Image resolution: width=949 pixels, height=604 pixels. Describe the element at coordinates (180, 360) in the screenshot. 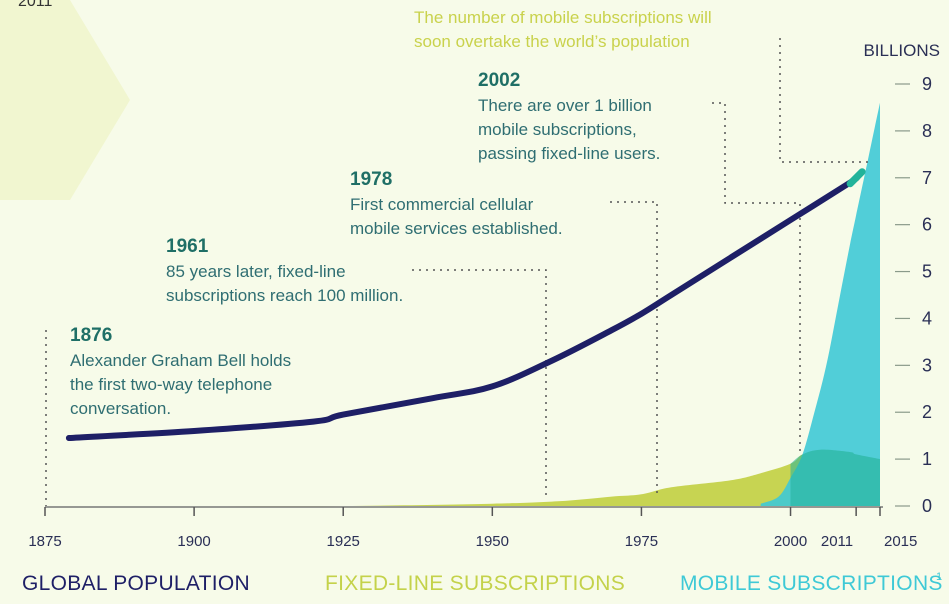

I see `annotation-text-1876: Alexander Graham Bell holds` at that location.